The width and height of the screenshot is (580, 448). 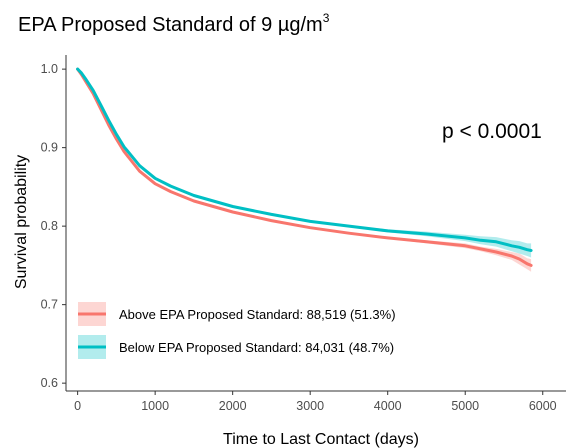 I want to click on p-value-annotation: p < 0.0001, so click(x=492, y=131).